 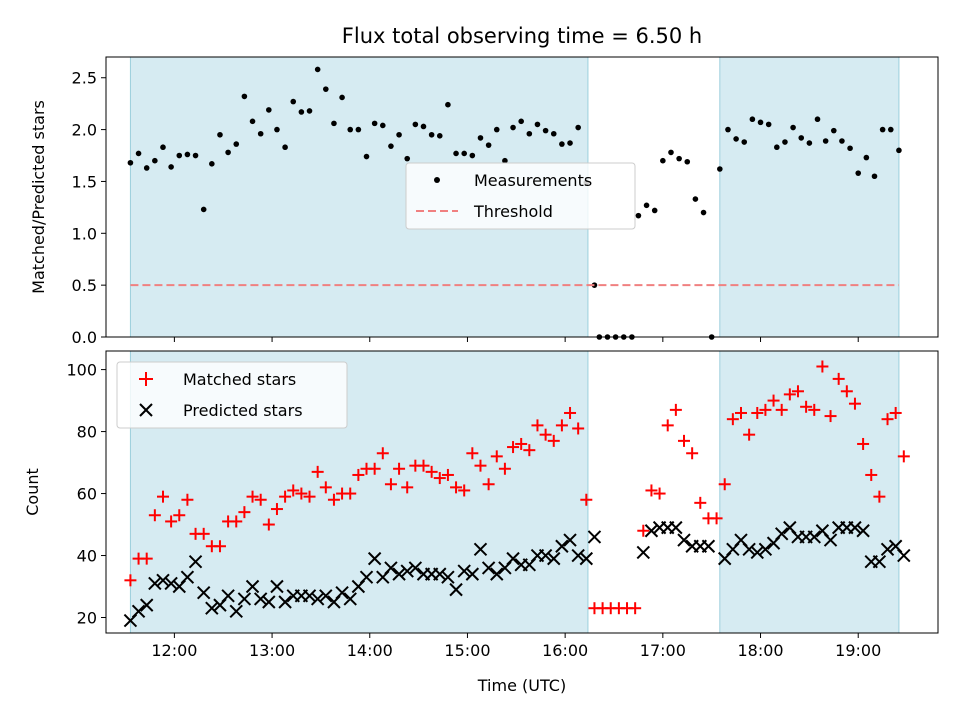 What do you see at coordinates (84, 130) in the screenshot?
I see `y-tick-label: 2.0` at bounding box center [84, 130].